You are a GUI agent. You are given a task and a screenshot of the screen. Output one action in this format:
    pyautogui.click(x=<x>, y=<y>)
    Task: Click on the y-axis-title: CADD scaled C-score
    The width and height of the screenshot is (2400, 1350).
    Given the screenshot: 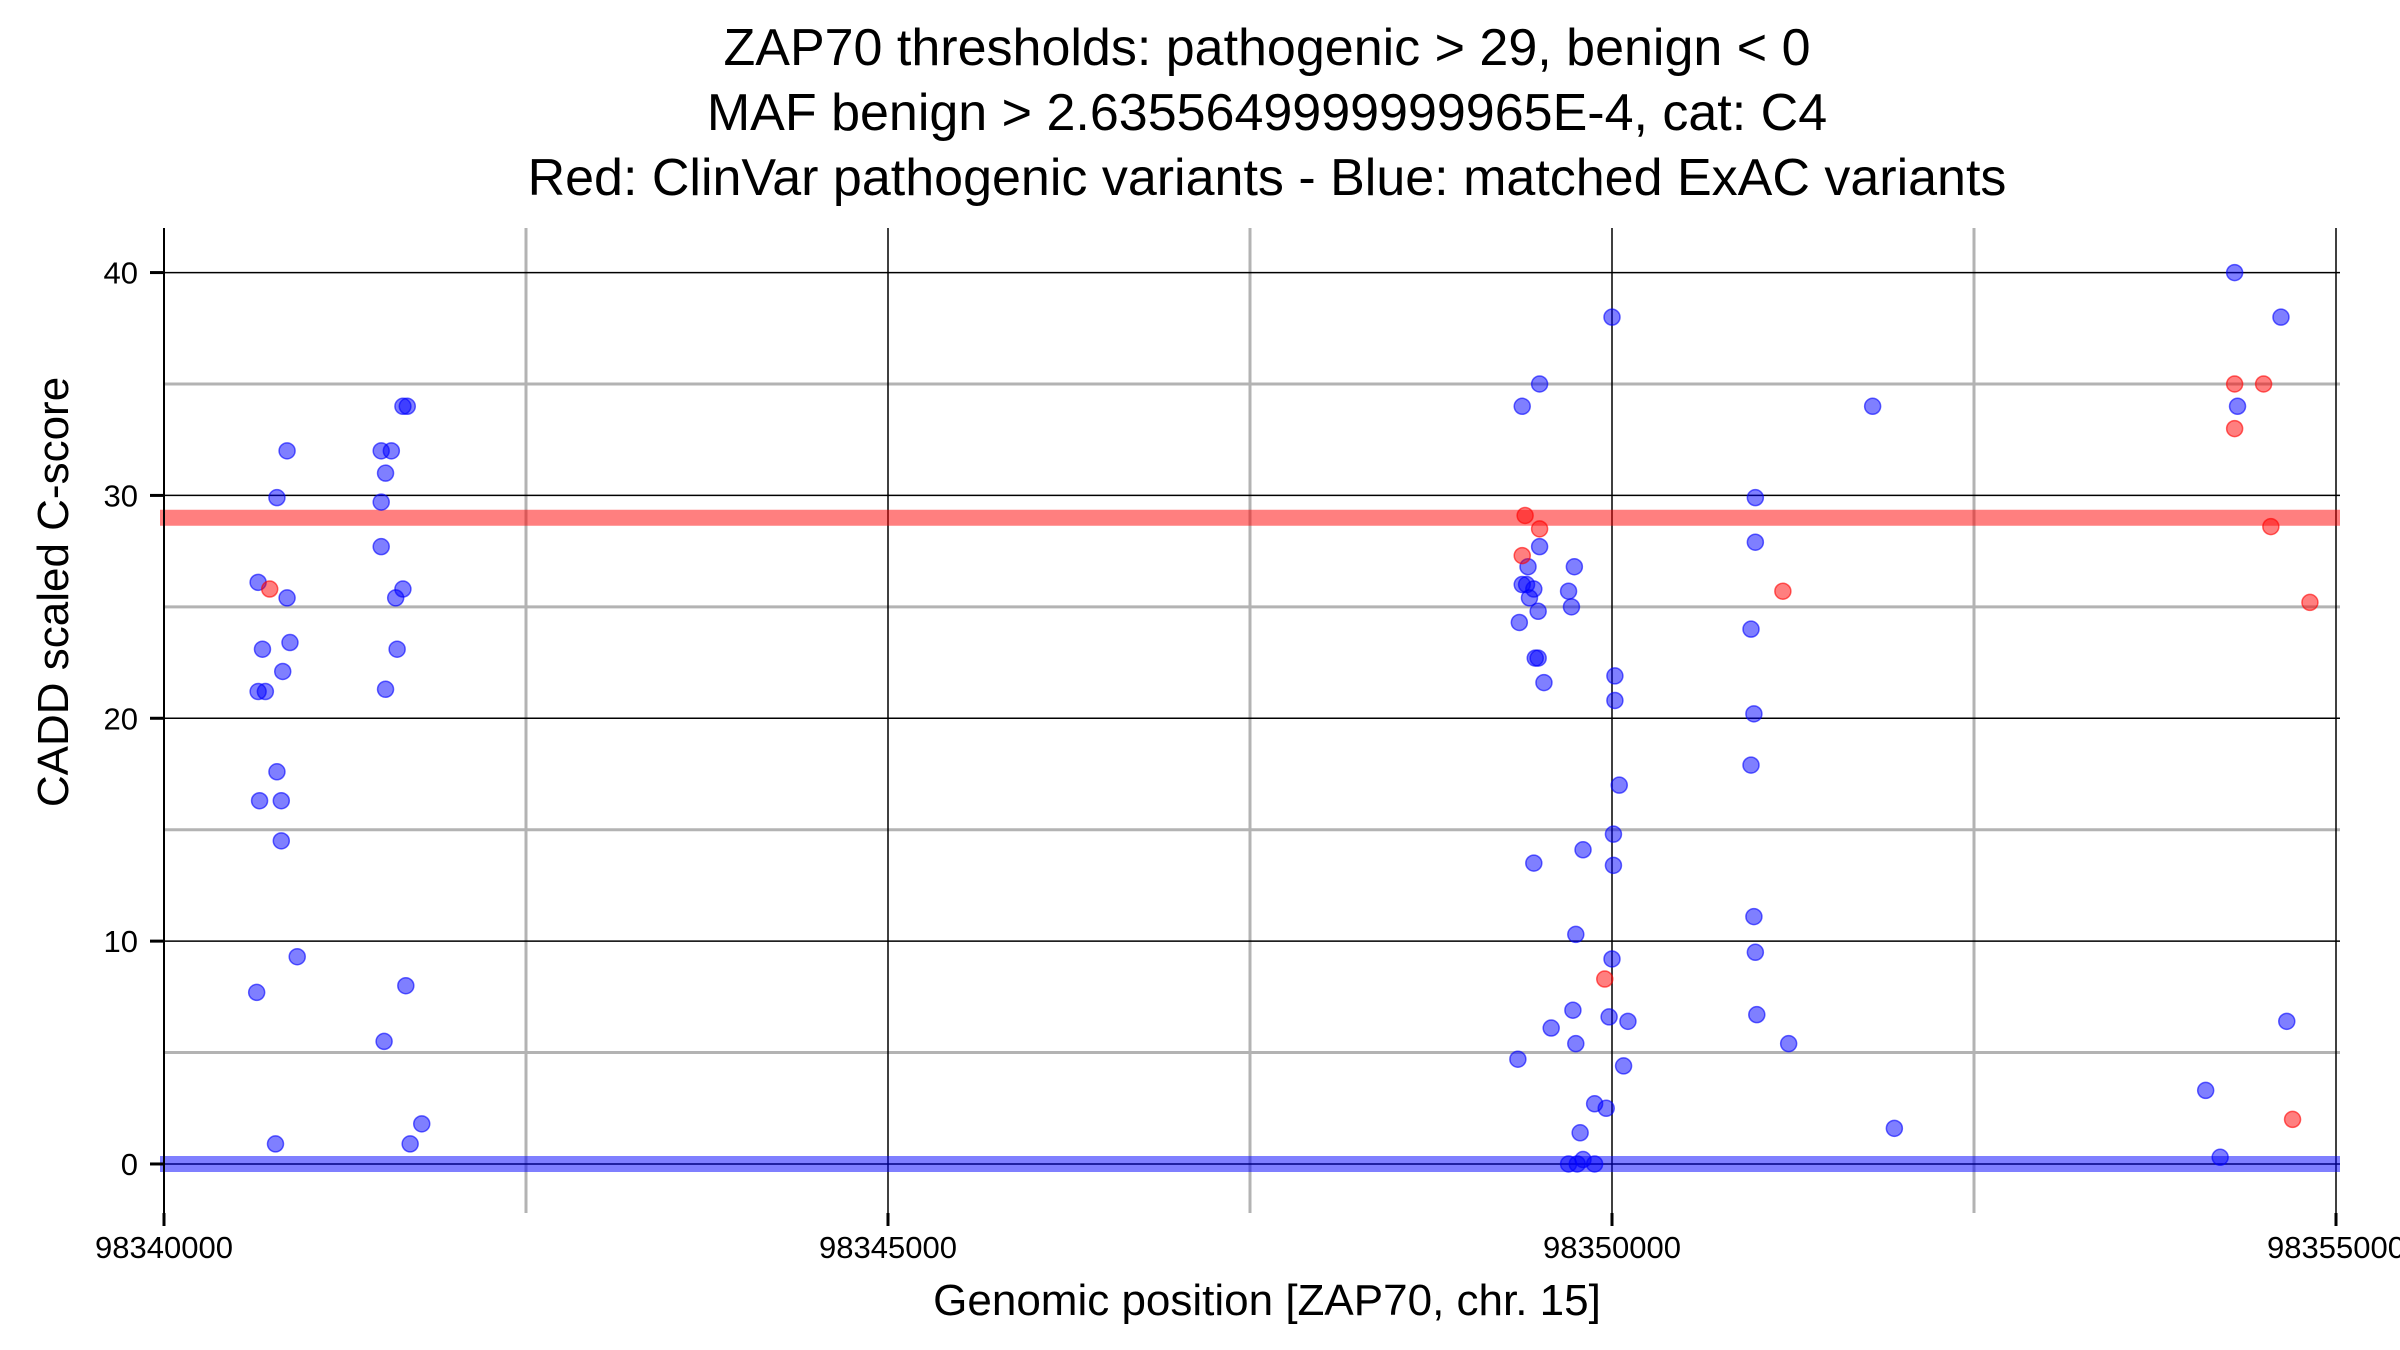 What is the action you would take?
    pyautogui.click(x=53, y=592)
    